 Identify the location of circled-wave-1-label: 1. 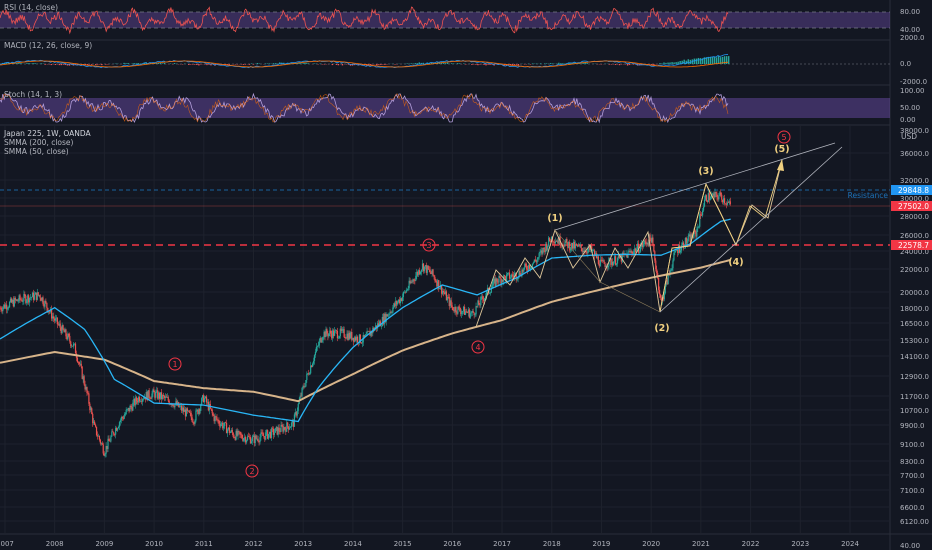
(174, 364).